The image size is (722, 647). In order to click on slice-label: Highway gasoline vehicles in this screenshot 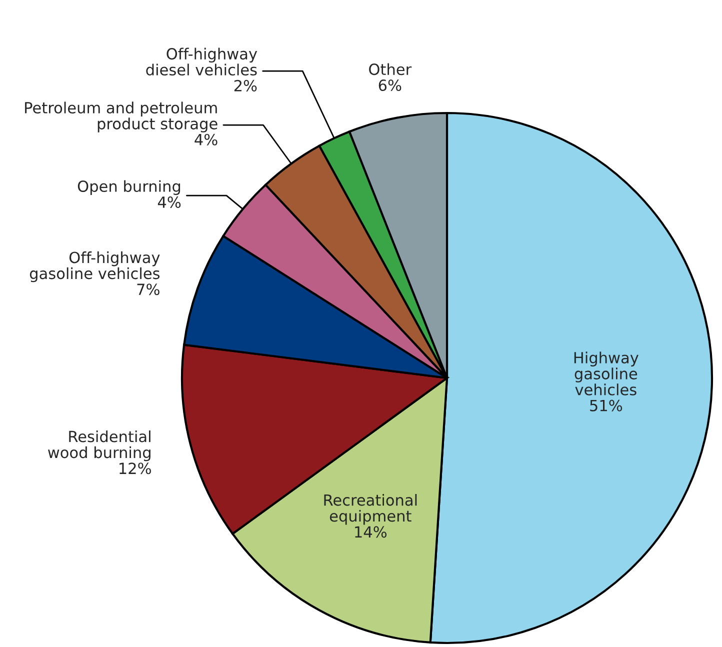, I will do `click(606, 374)`.